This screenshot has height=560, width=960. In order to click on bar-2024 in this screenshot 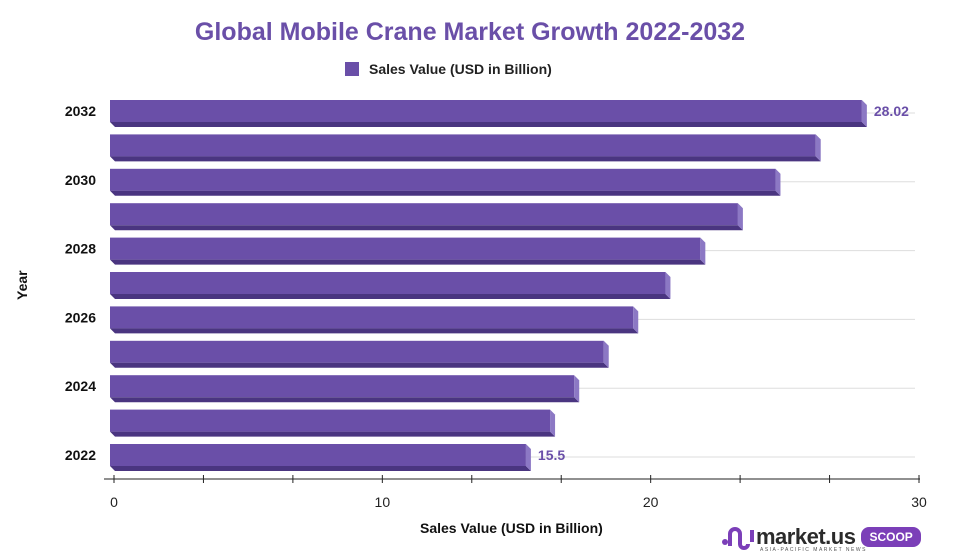, I will do `click(342, 386)`.